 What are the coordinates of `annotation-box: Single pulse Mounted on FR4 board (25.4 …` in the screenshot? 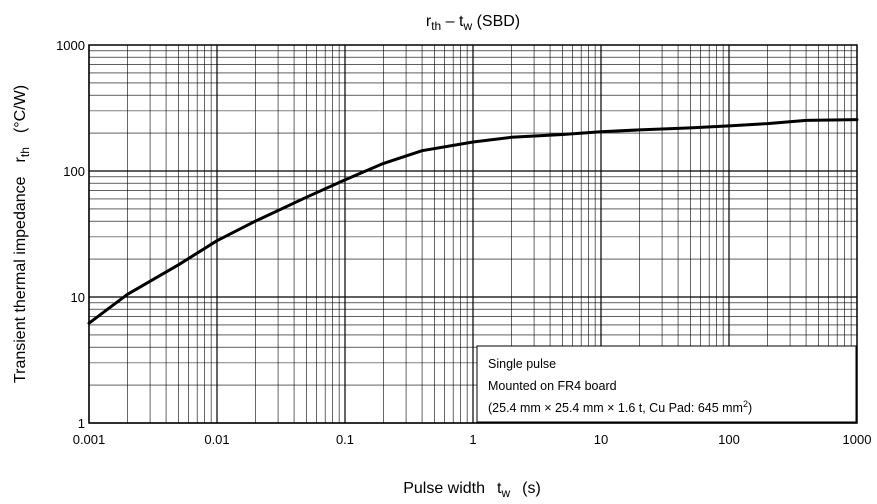 It's located at (666, 384).